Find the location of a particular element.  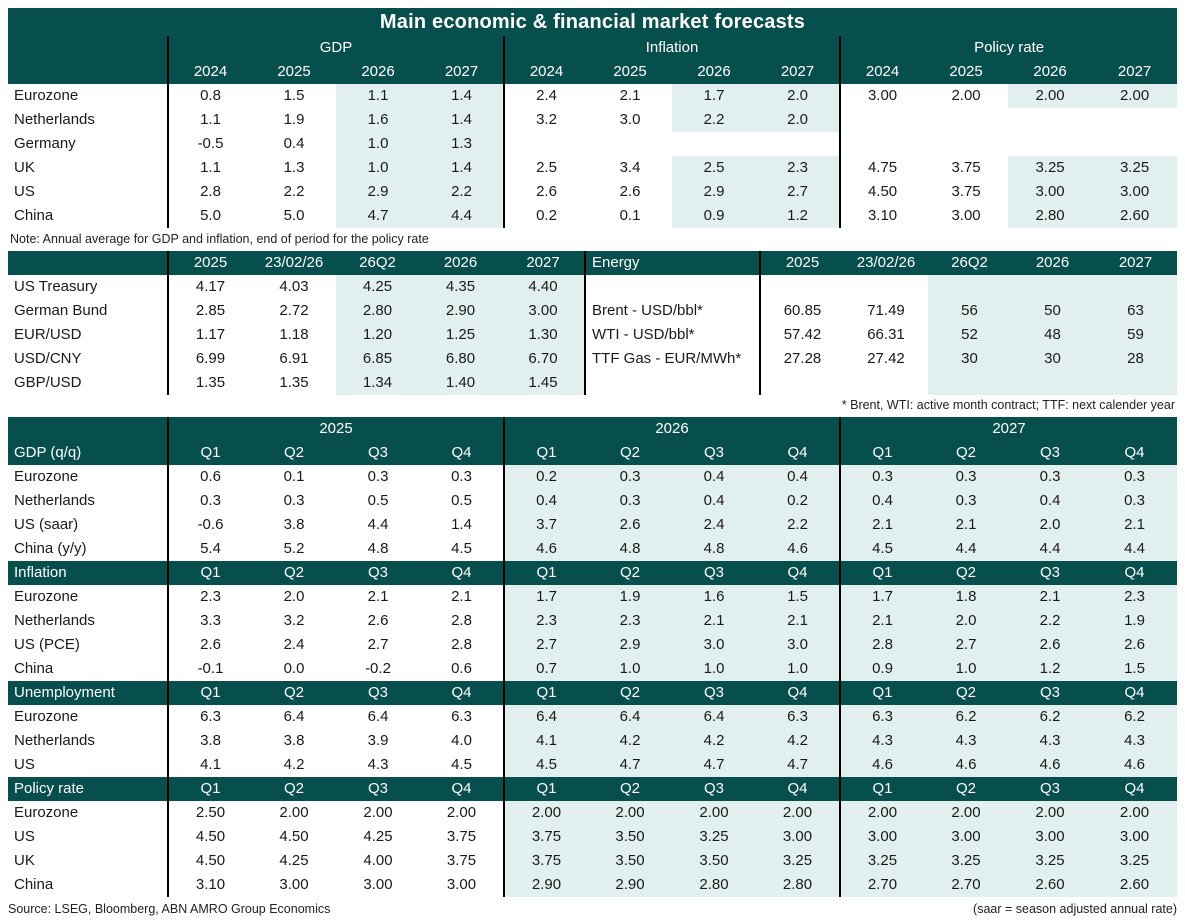

value-cell: 2.00 is located at coordinates (461, 812).